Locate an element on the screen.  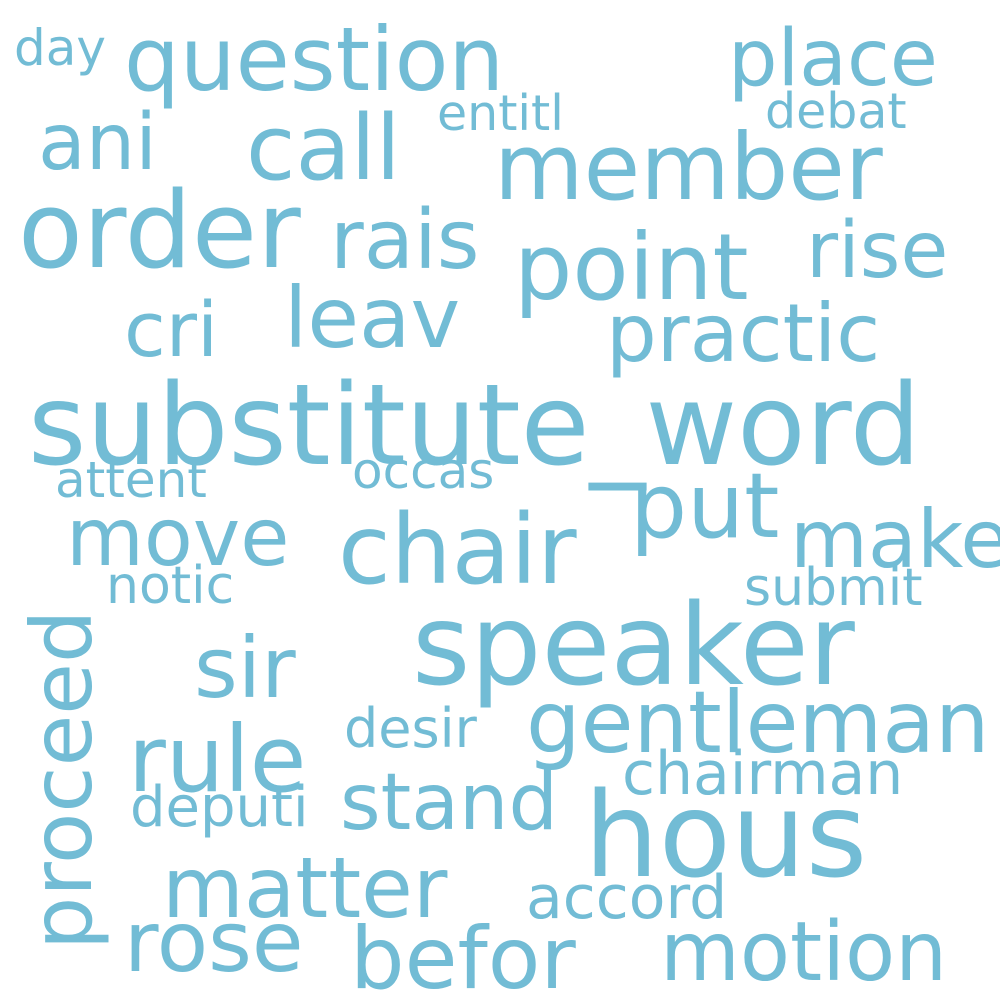
word-motion: motion is located at coordinates (804, 952).